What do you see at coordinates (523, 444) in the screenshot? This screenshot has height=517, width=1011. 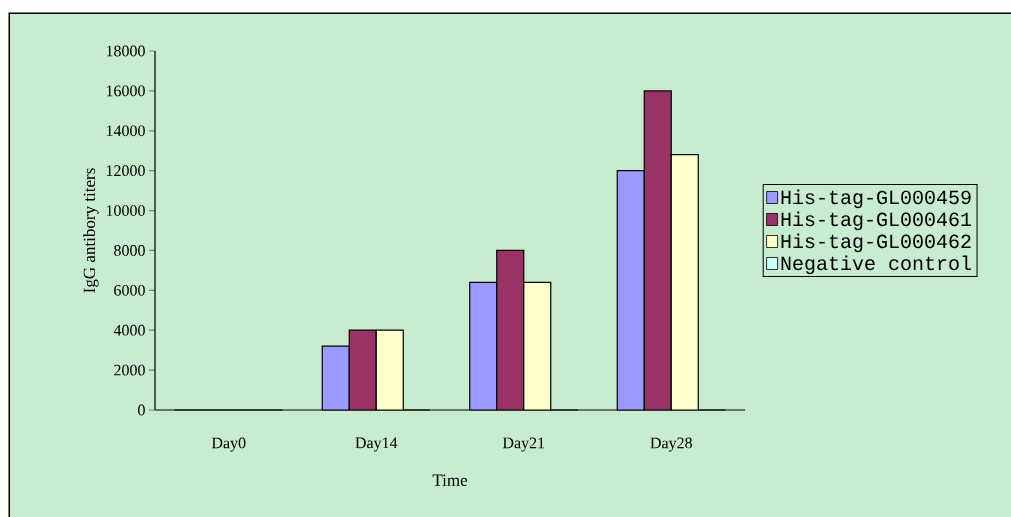 I see `x-tick-label: Day21` at bounding box center [523, 444].